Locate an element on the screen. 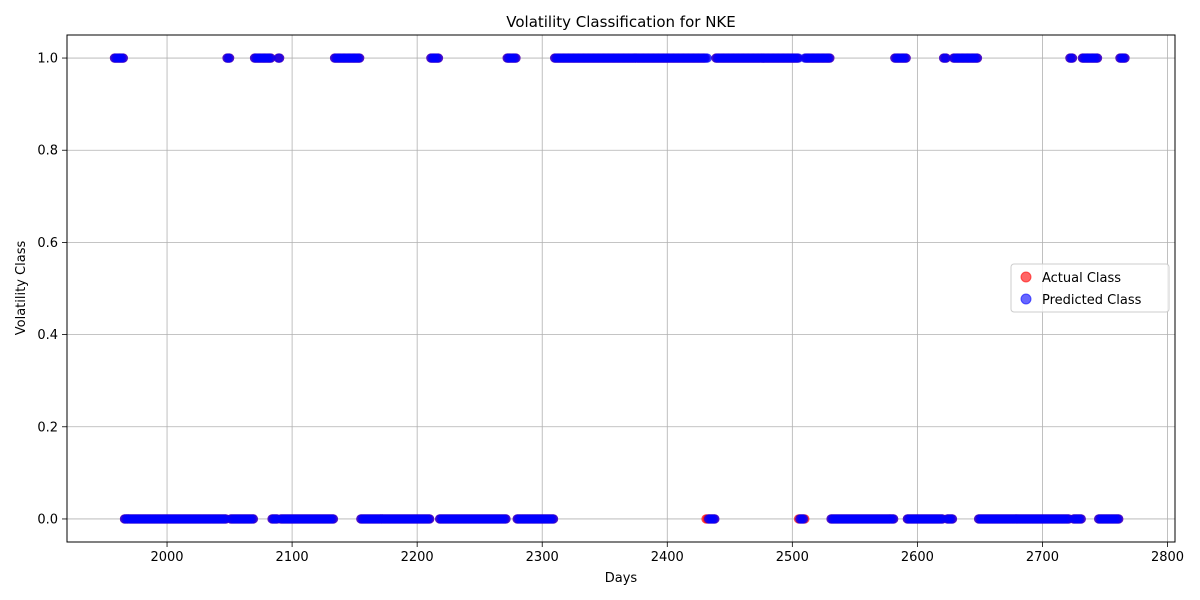 The image size is (1200, 600). legend-label-actual: Actual Class is located at coordinates (1081, 278).